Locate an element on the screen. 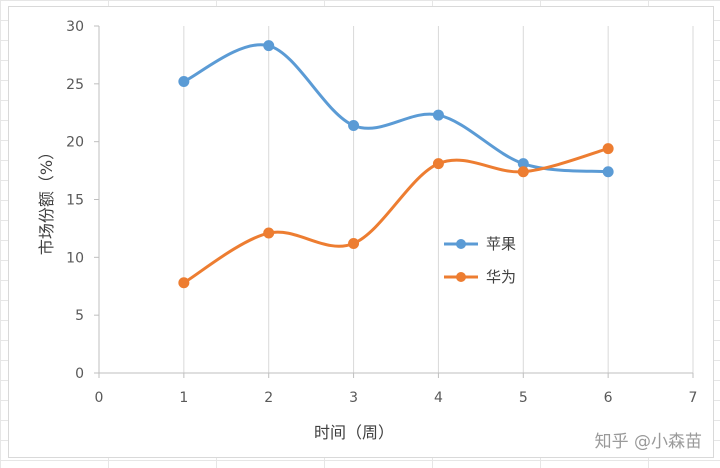 This screenshot has height=468, width=720. x-tick-label: 7 is located at coordinates (693, 398).